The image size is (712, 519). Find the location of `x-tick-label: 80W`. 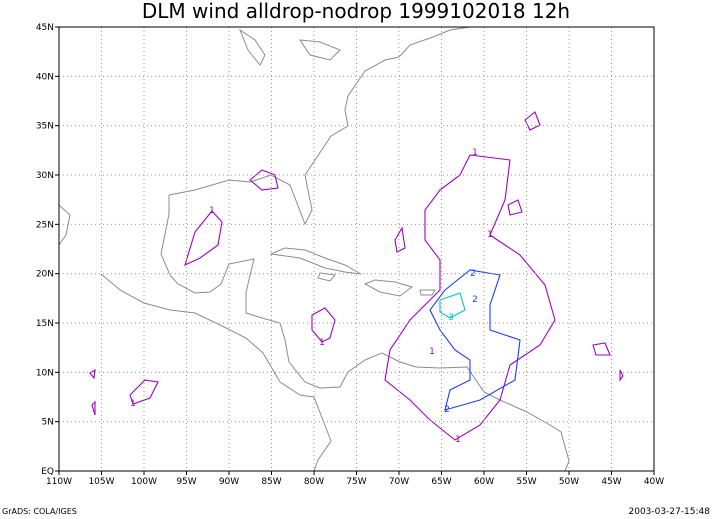

x-tick-label: 80W is located at coordinates (314, 482).